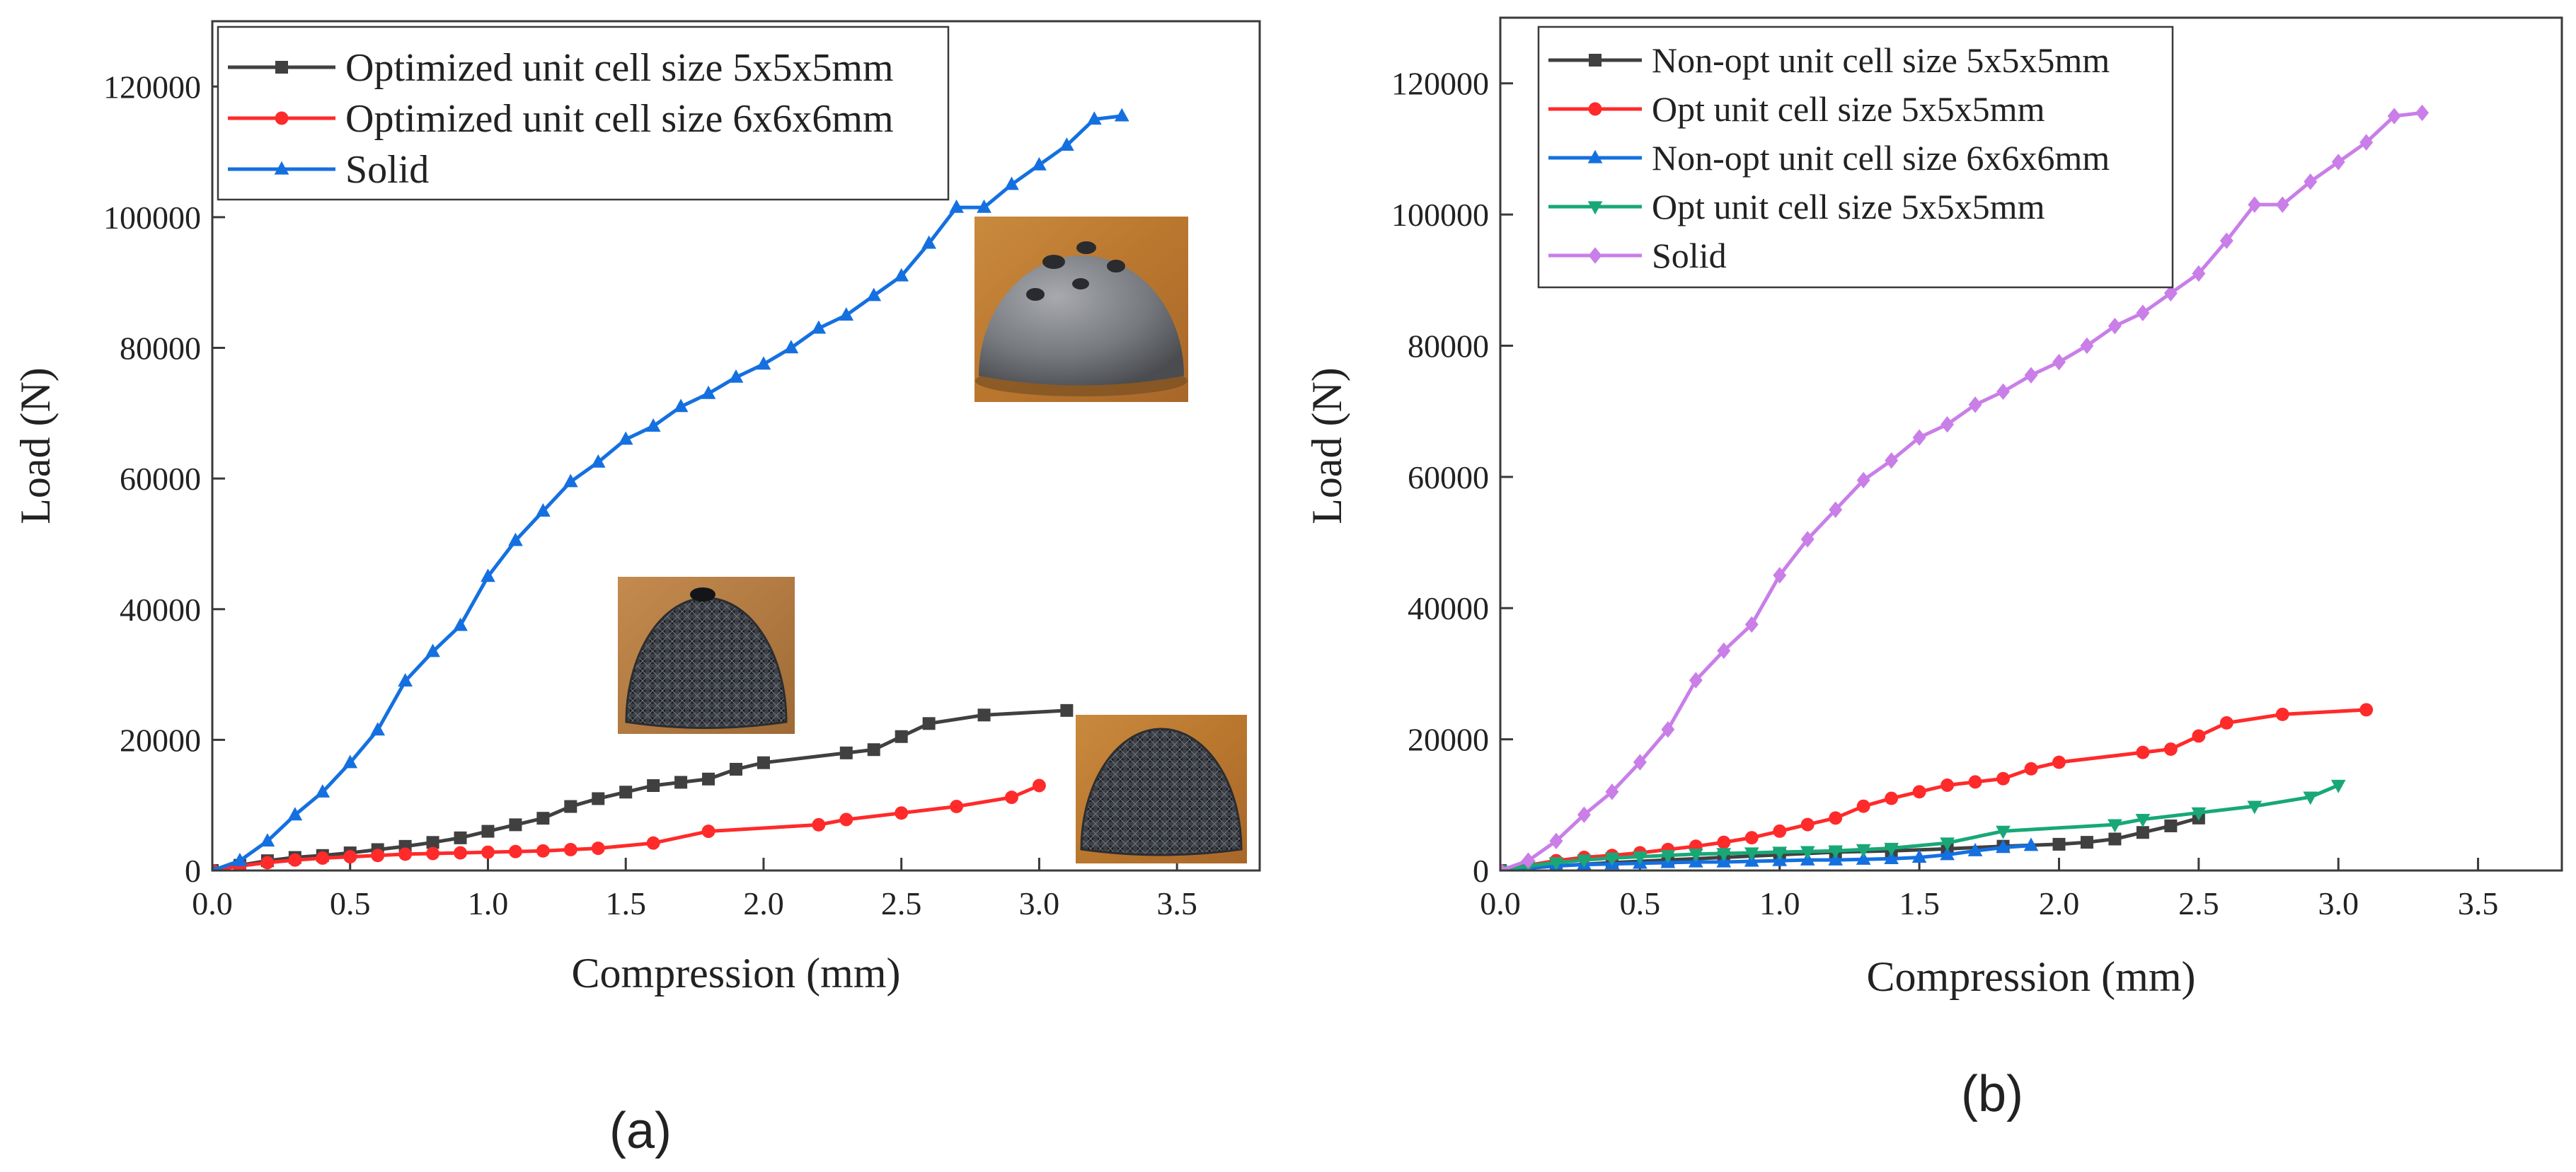 This screenshot has width=2576, height=1172. What do you see at coordinates (1689, 255) in the screenshot?
I see `legend-label: Solid` at bounding box center [1689, 255].